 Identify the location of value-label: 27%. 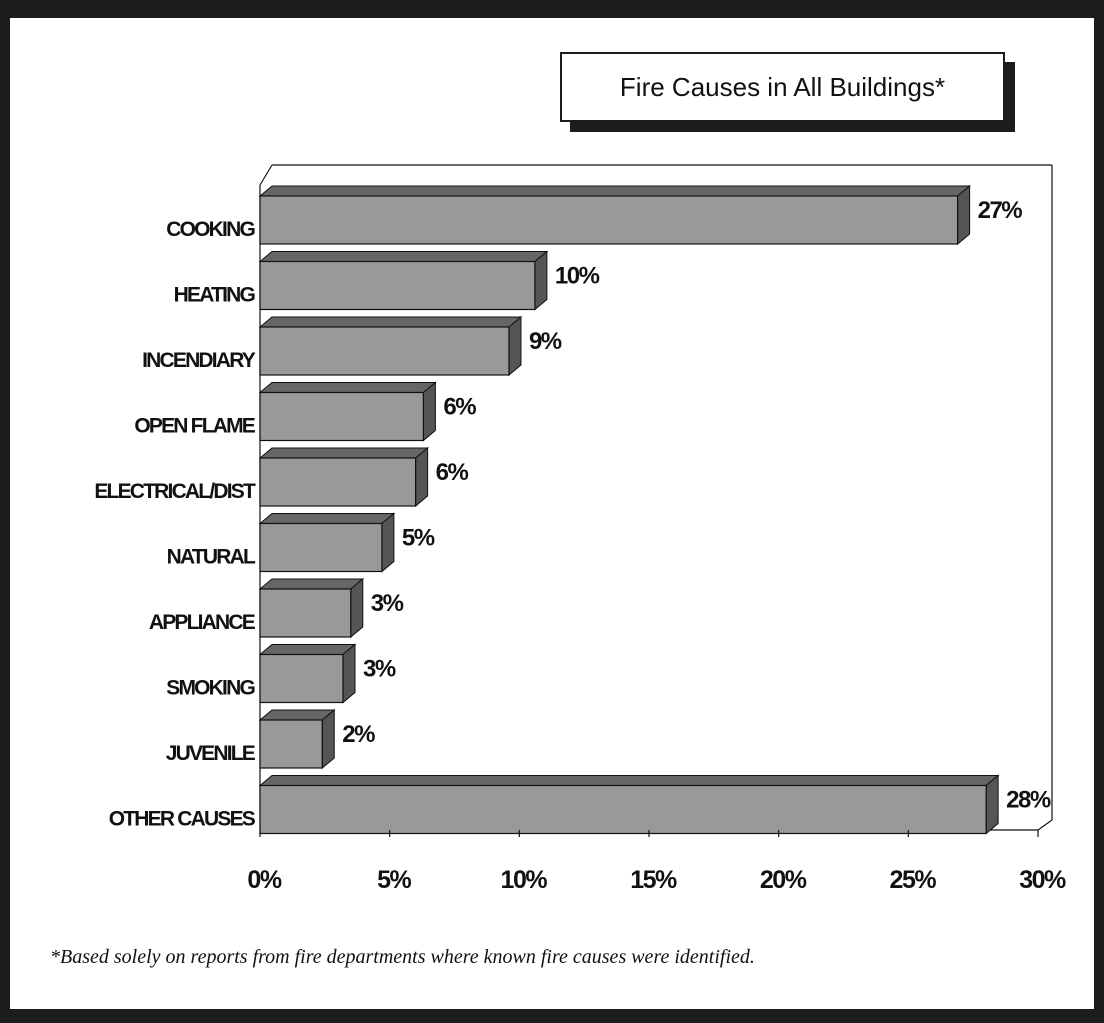
(1000, 210).